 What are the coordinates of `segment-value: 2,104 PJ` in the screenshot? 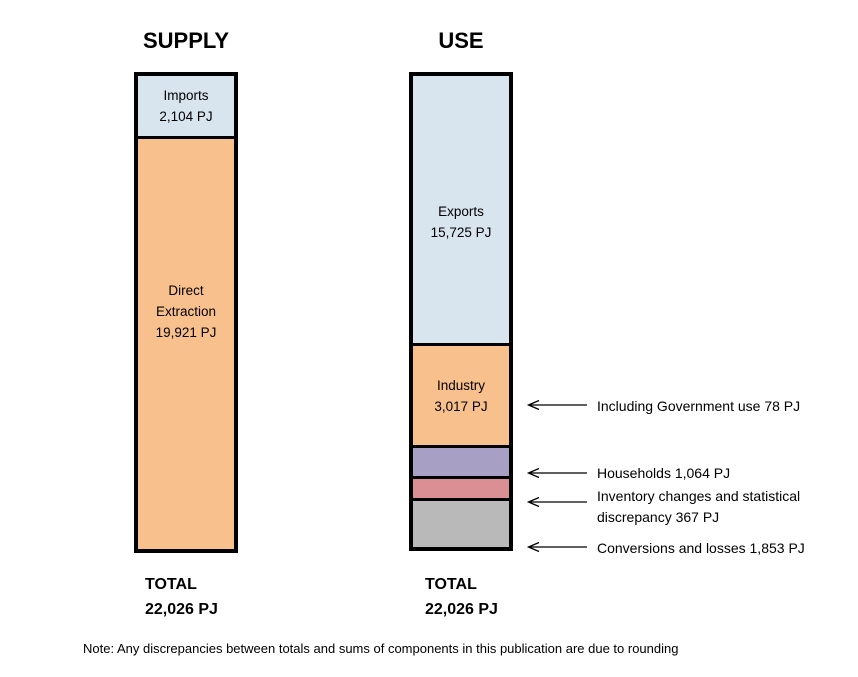 It's located at (186, 116).